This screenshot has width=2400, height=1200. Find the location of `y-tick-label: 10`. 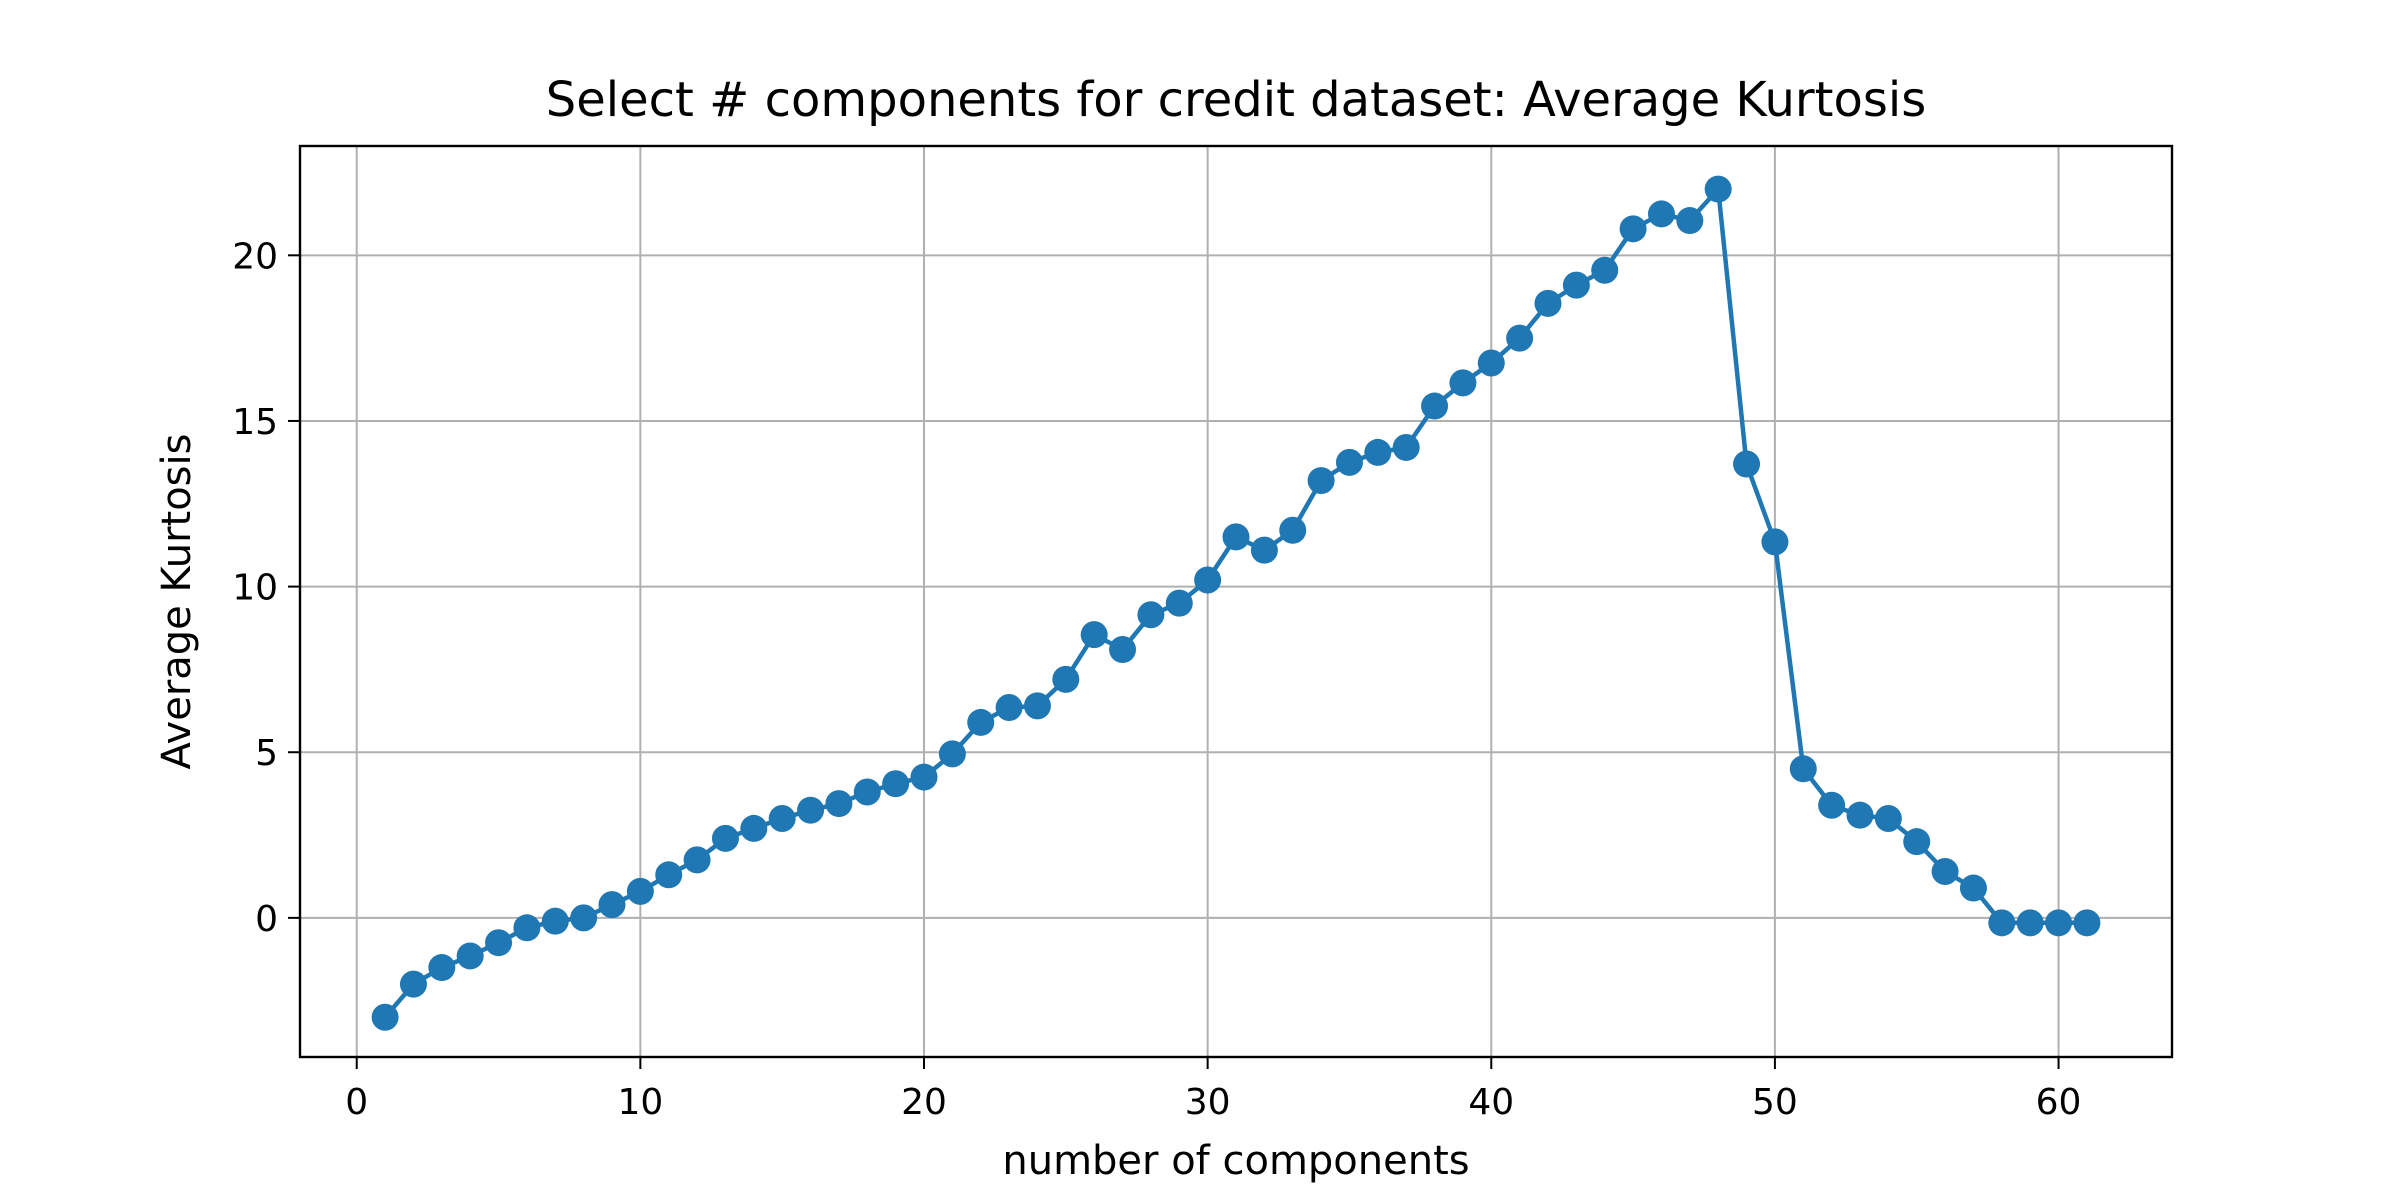

y-tick-label: 10 is located at coordinates (255, 588).